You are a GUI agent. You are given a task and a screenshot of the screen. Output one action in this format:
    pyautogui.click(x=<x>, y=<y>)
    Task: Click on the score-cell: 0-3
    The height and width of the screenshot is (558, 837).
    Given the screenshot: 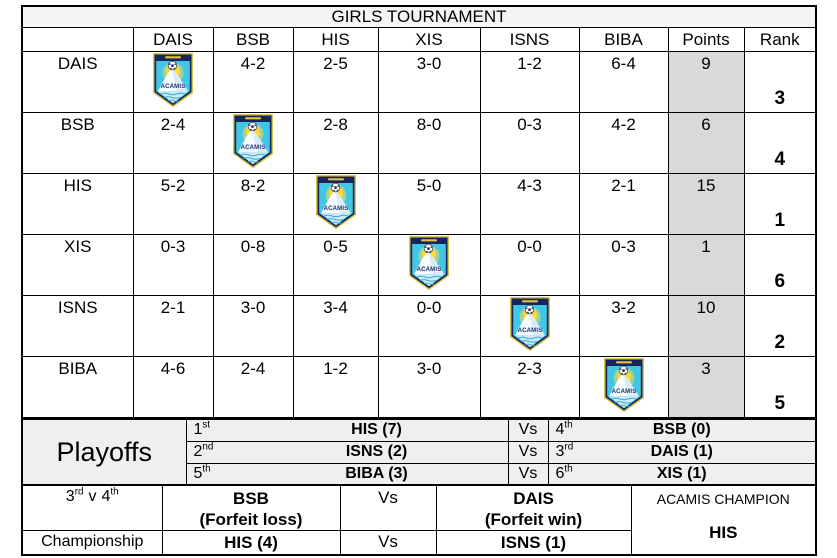 What is the action you would take?
    pyautogui.click(x=529, y=143)
    